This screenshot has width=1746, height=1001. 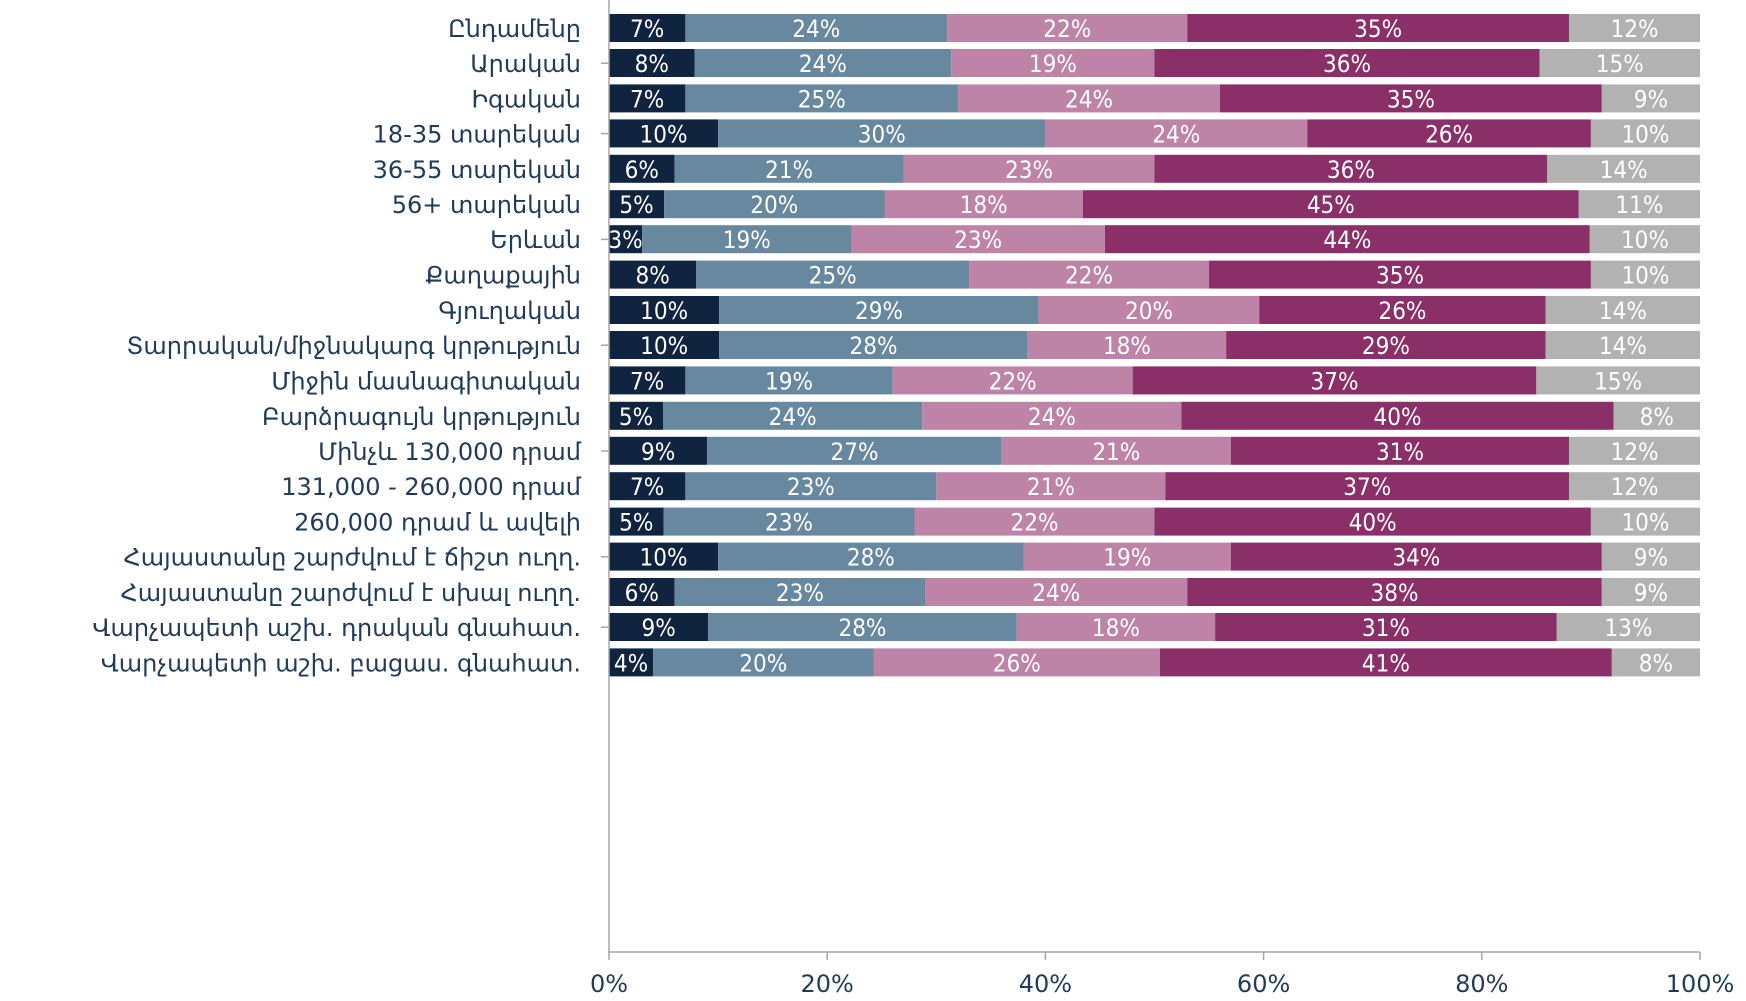 I want to click on bar-row: 7% 23% 21% 37% 12%, so click(x=1154, y=486).